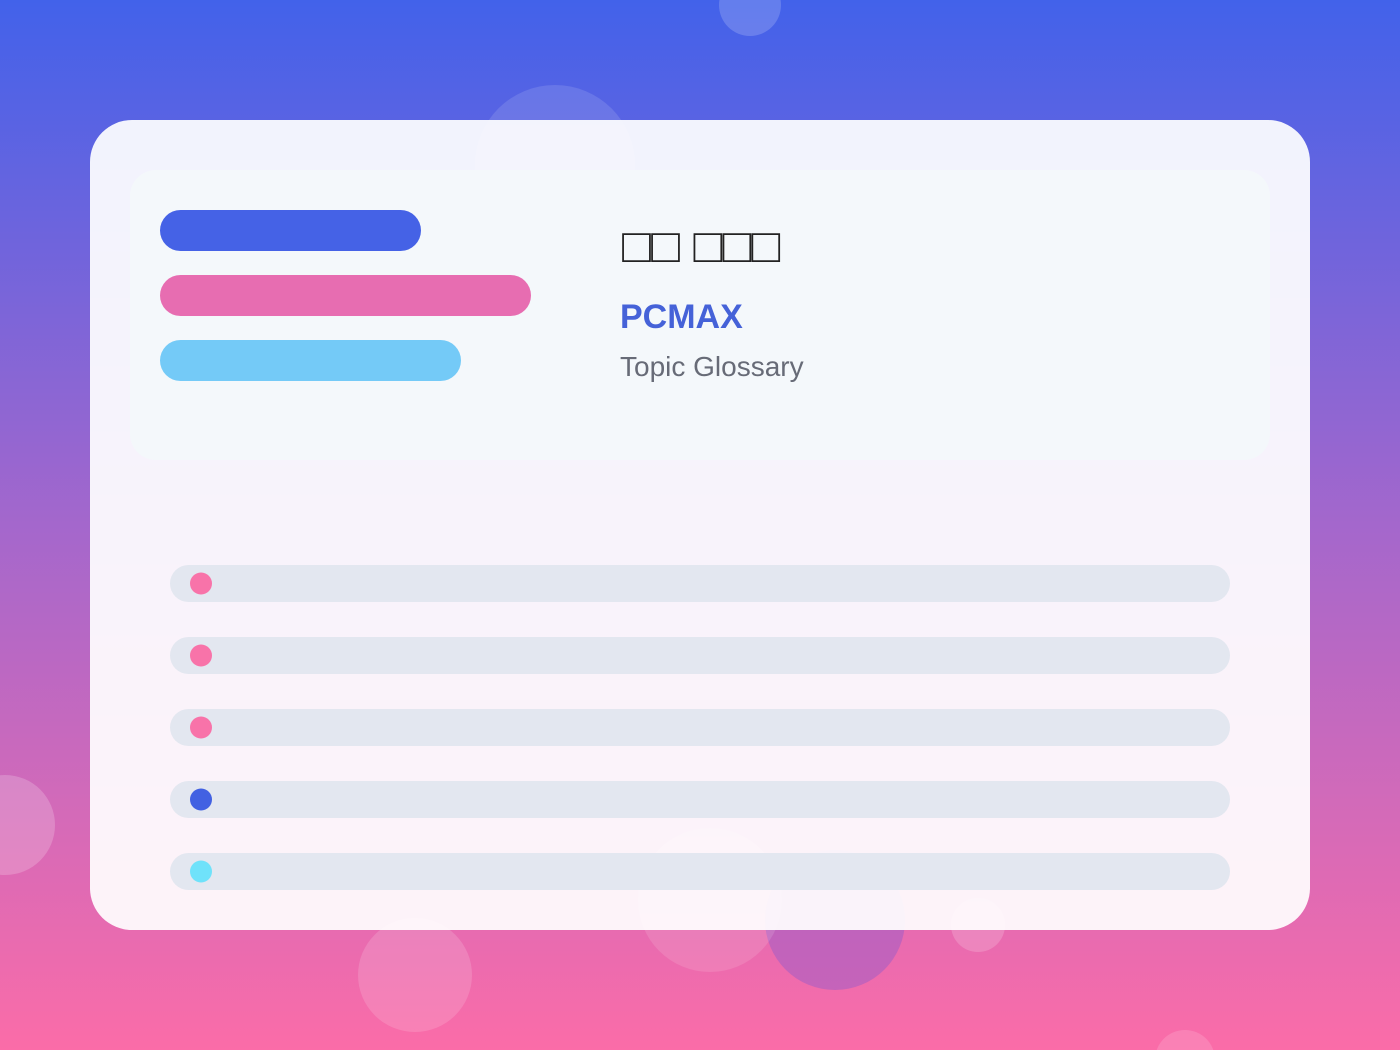  What do you see at coordinates (701, 246) in the screenshot?
I see `header-title: □□ □□□` at bounding box center [701, 246].